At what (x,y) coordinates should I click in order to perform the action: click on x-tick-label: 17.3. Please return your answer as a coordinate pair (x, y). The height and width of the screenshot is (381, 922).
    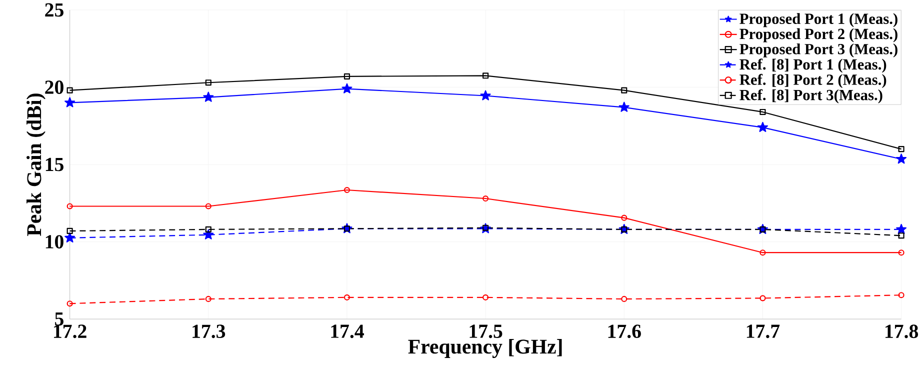
    Looking at the image, I should click on (209, 331).